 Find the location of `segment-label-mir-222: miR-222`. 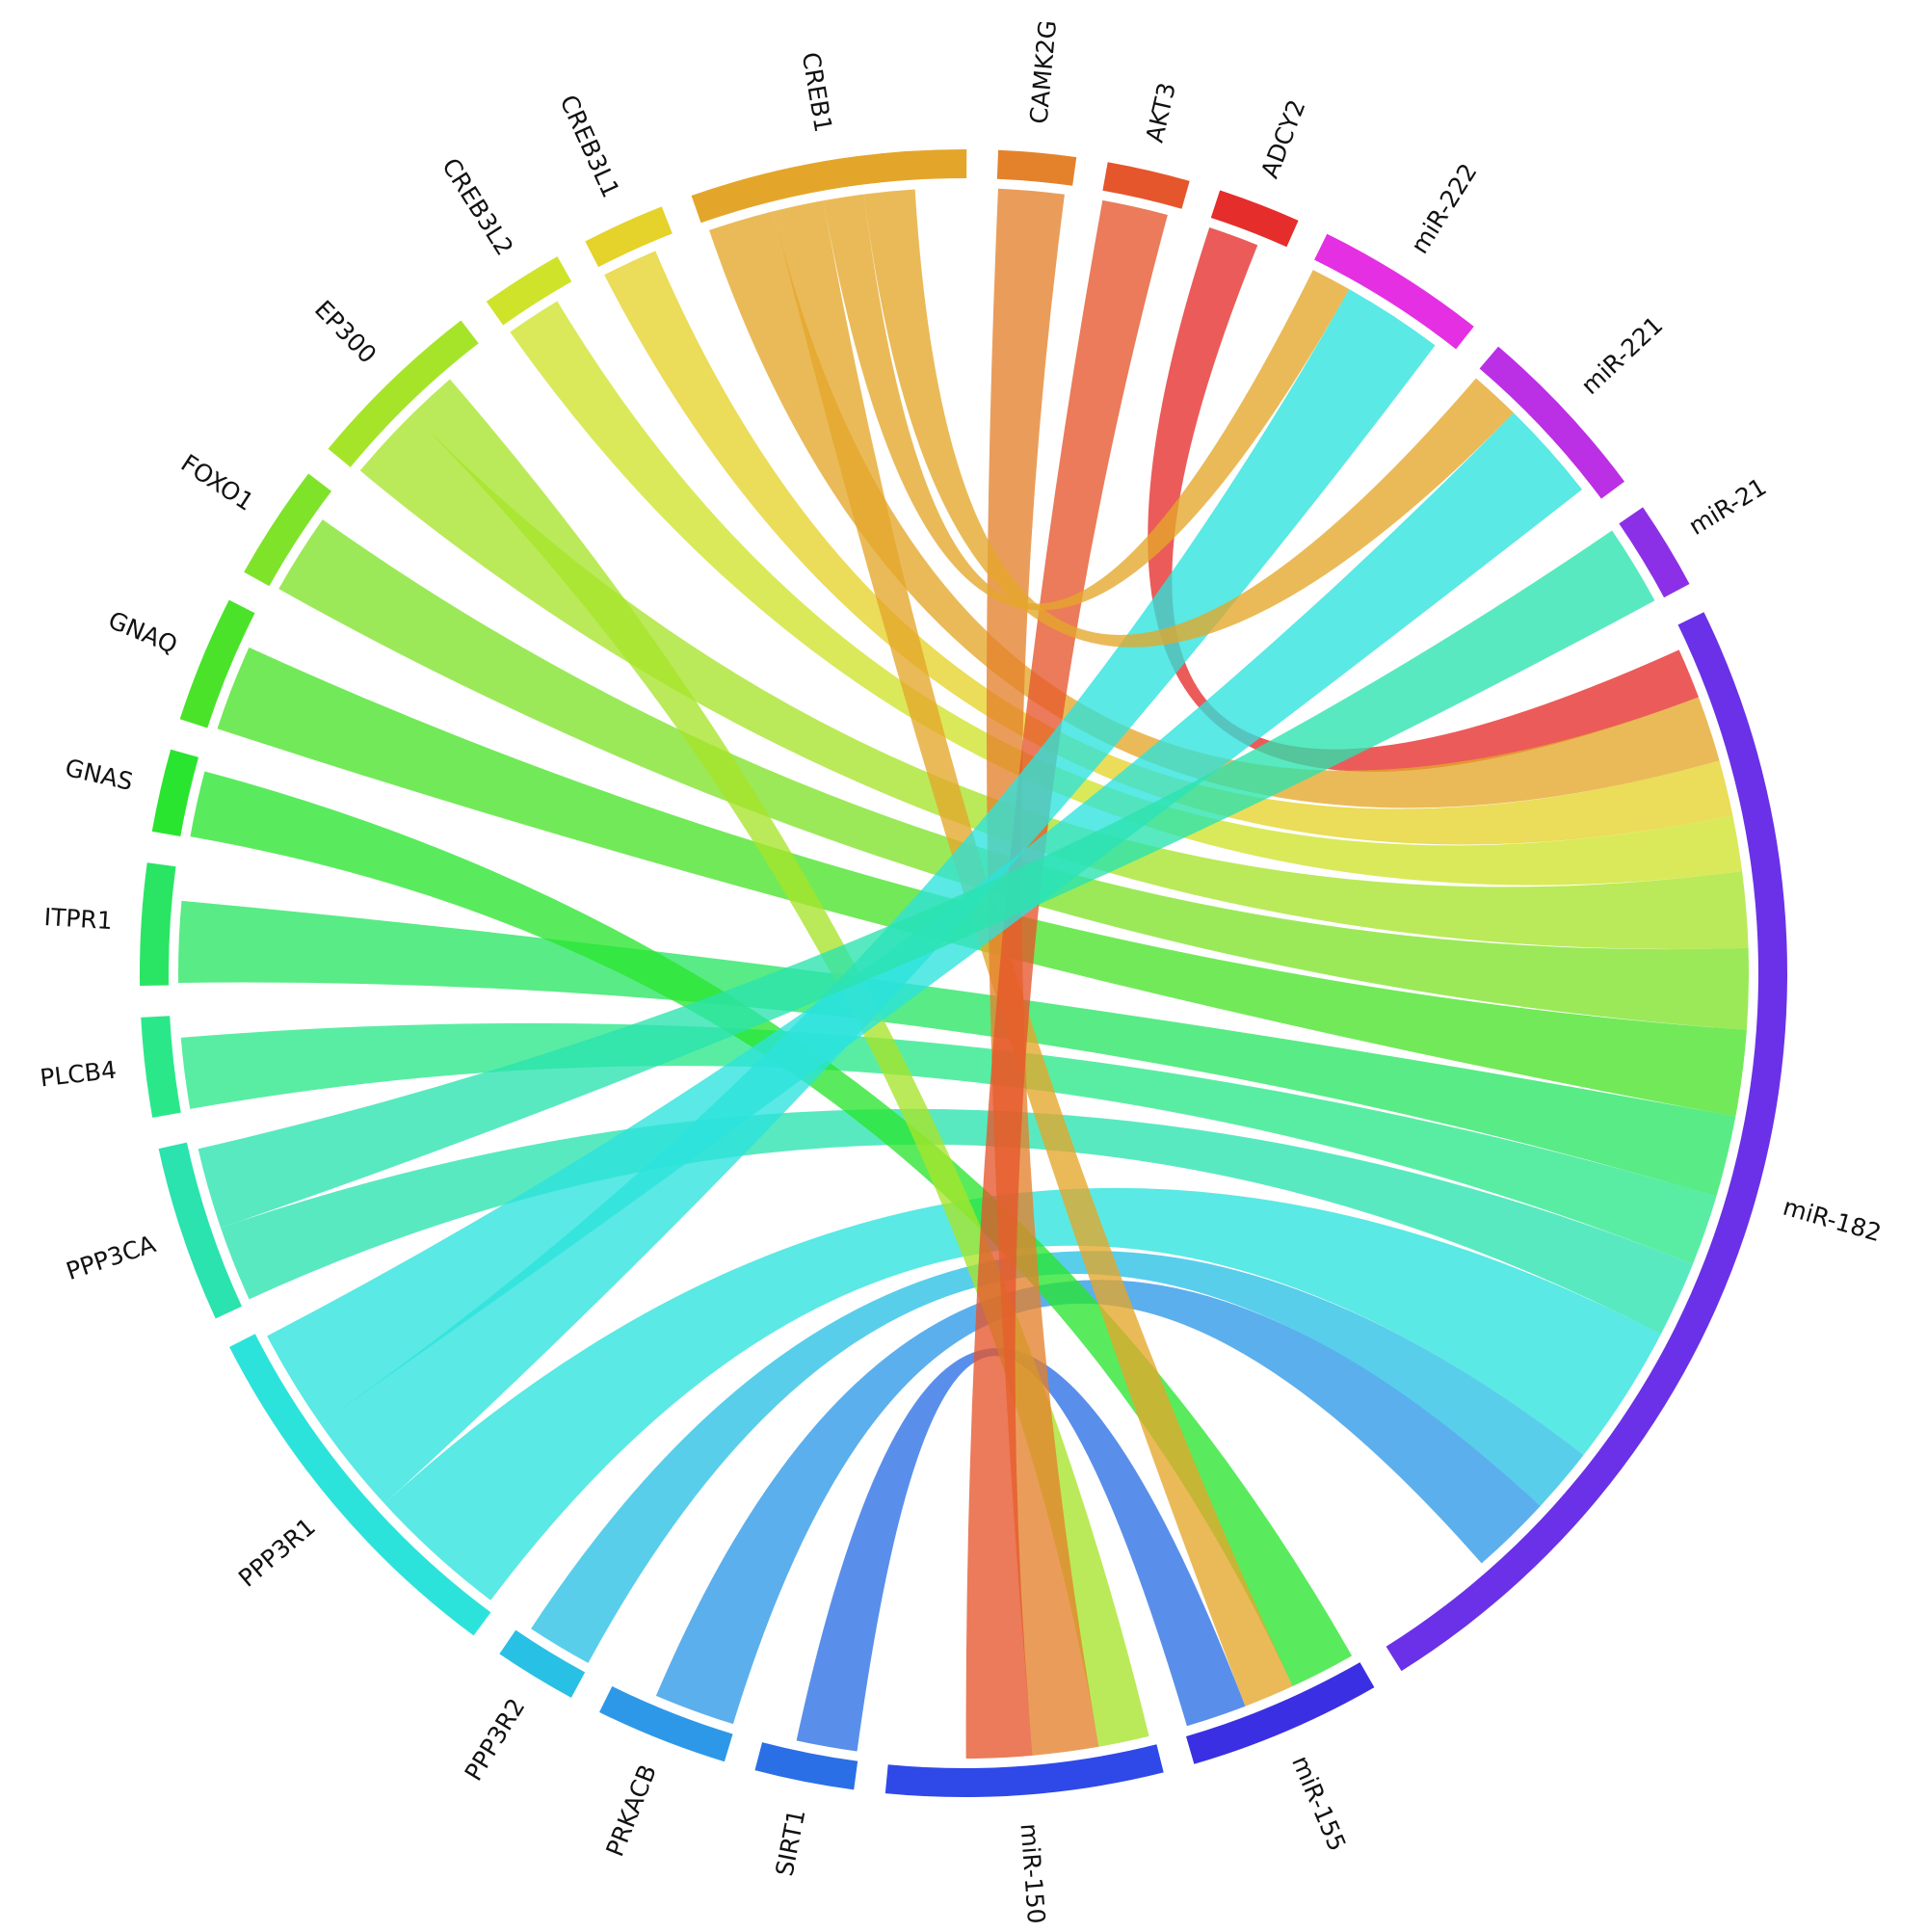

segment-label-mir-222: miR-222 is located at coordinates (1445, 209).